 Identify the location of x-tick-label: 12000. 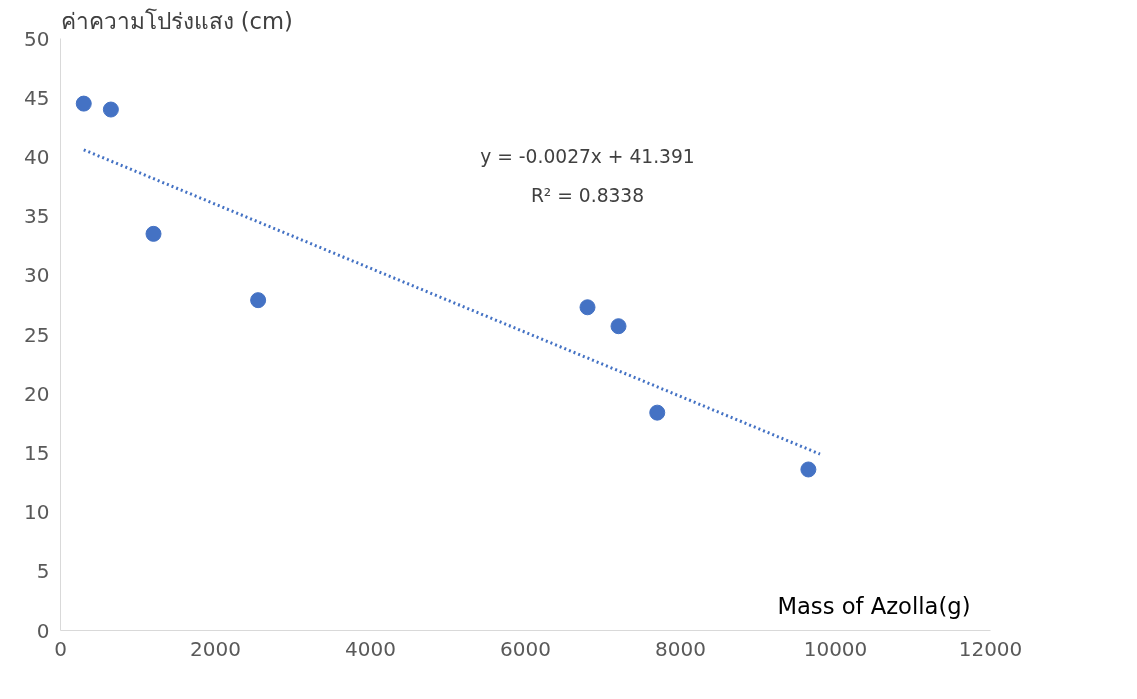
(990, 648).